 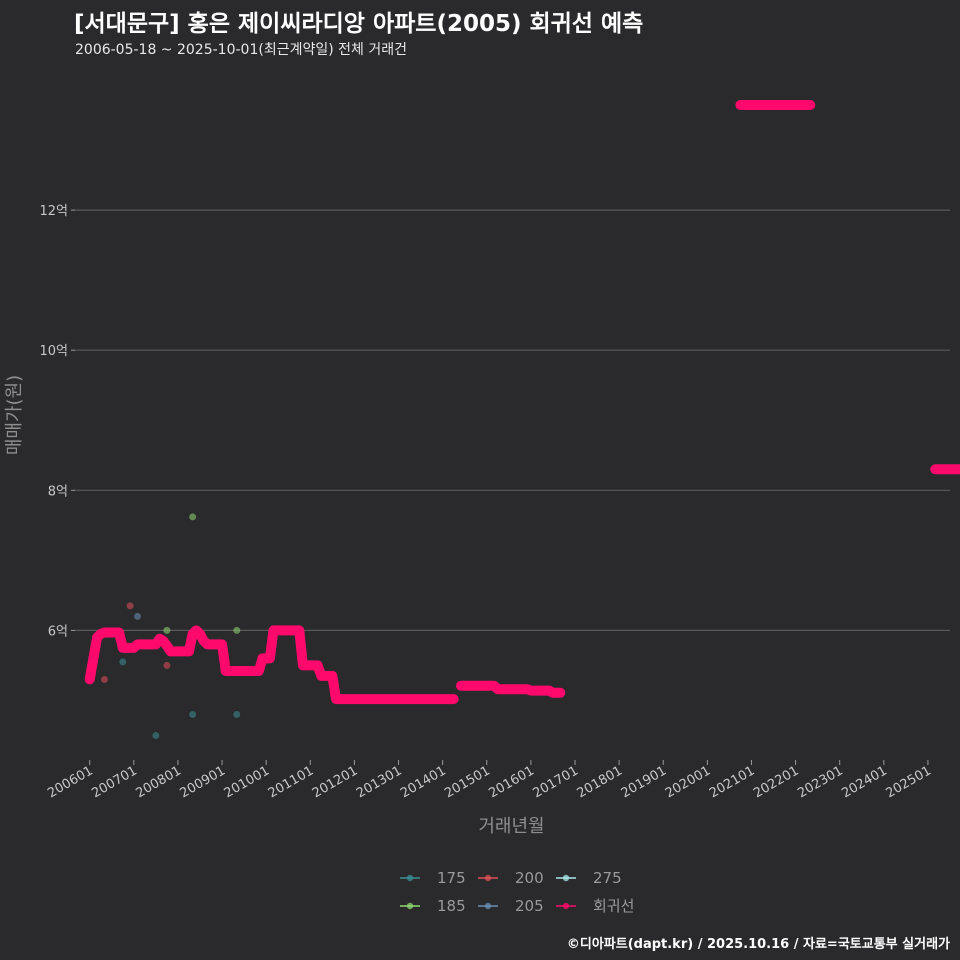 I want to click on x-tick-label: 202001, so click(x=688, y=782).